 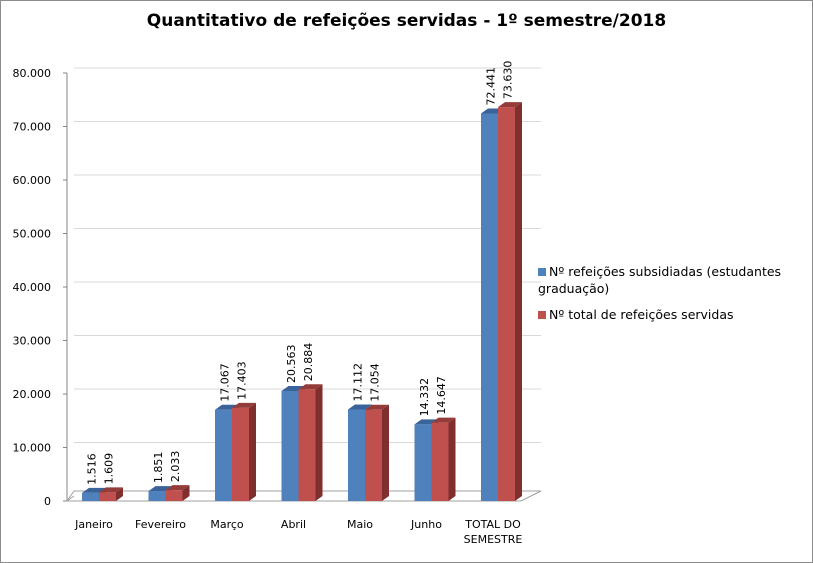 I want to click on y-tick-label: 10.000, so click(x=32, y=448).